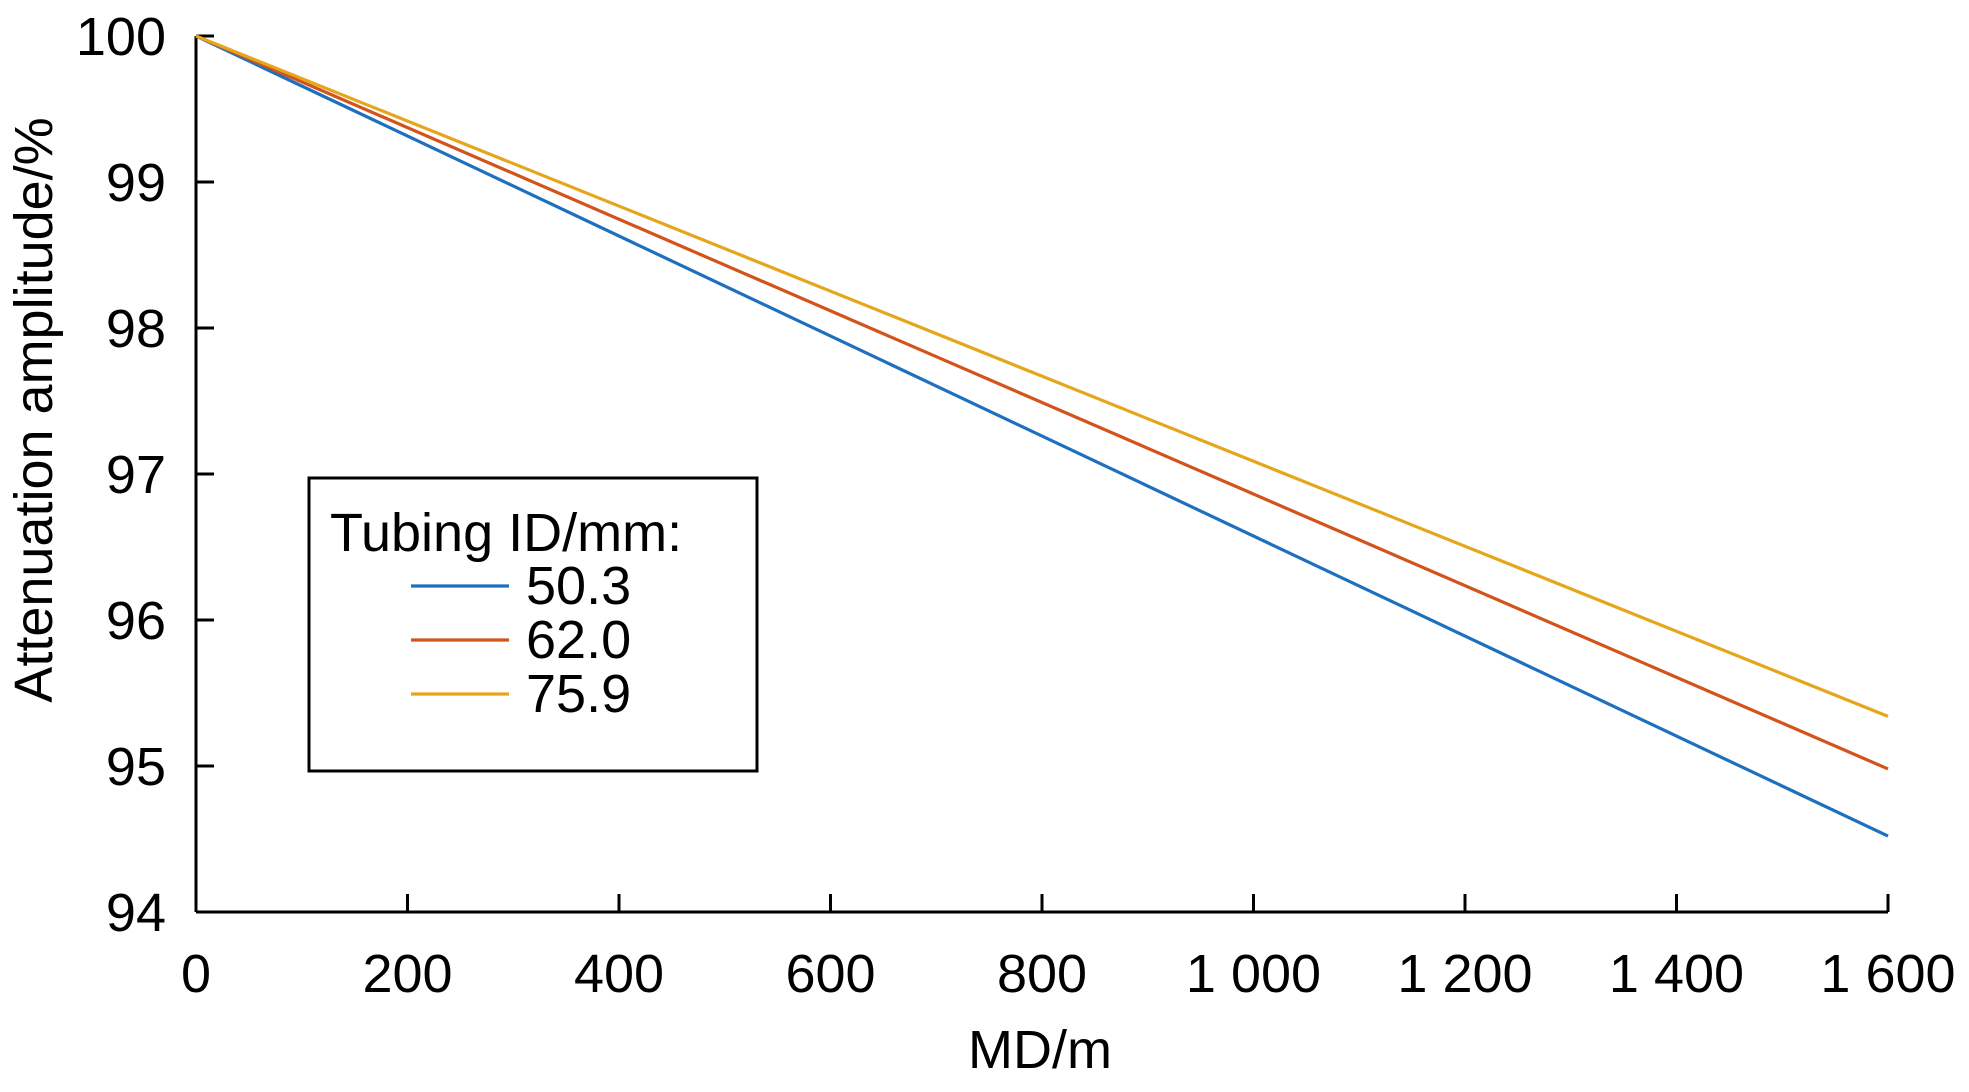  I want to click on y-tick-label: 97, so click(136, 475).